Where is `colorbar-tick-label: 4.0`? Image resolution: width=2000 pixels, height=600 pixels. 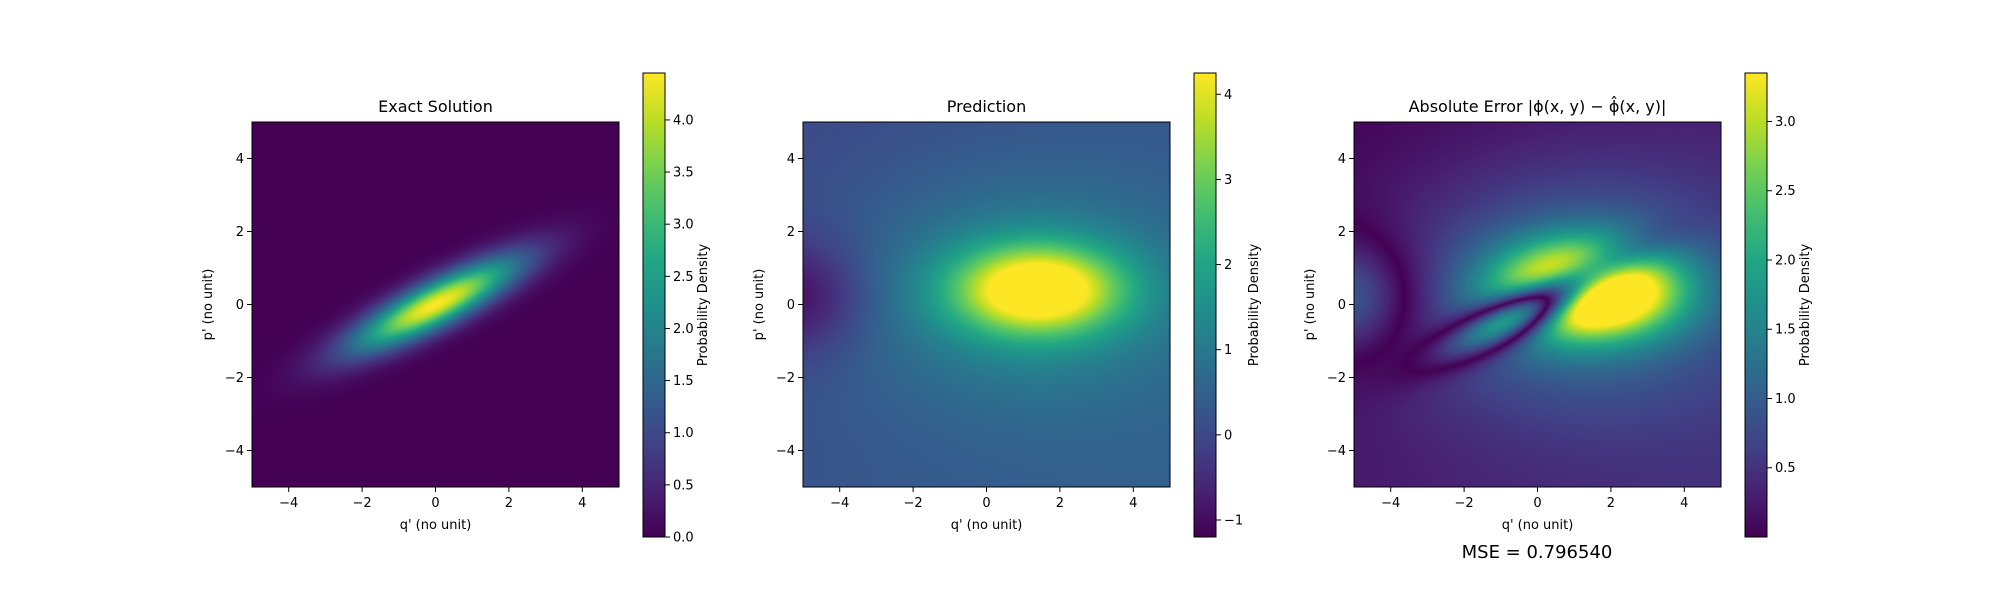 colorbar-tick-label: 4.0 is located at coordinates (683, 120).